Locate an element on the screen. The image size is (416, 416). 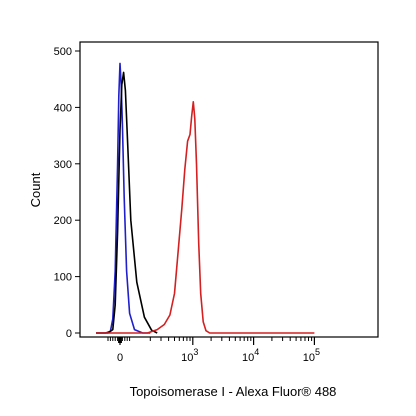
x-tick-exponent: 5 is located at coordinates (317, 352).